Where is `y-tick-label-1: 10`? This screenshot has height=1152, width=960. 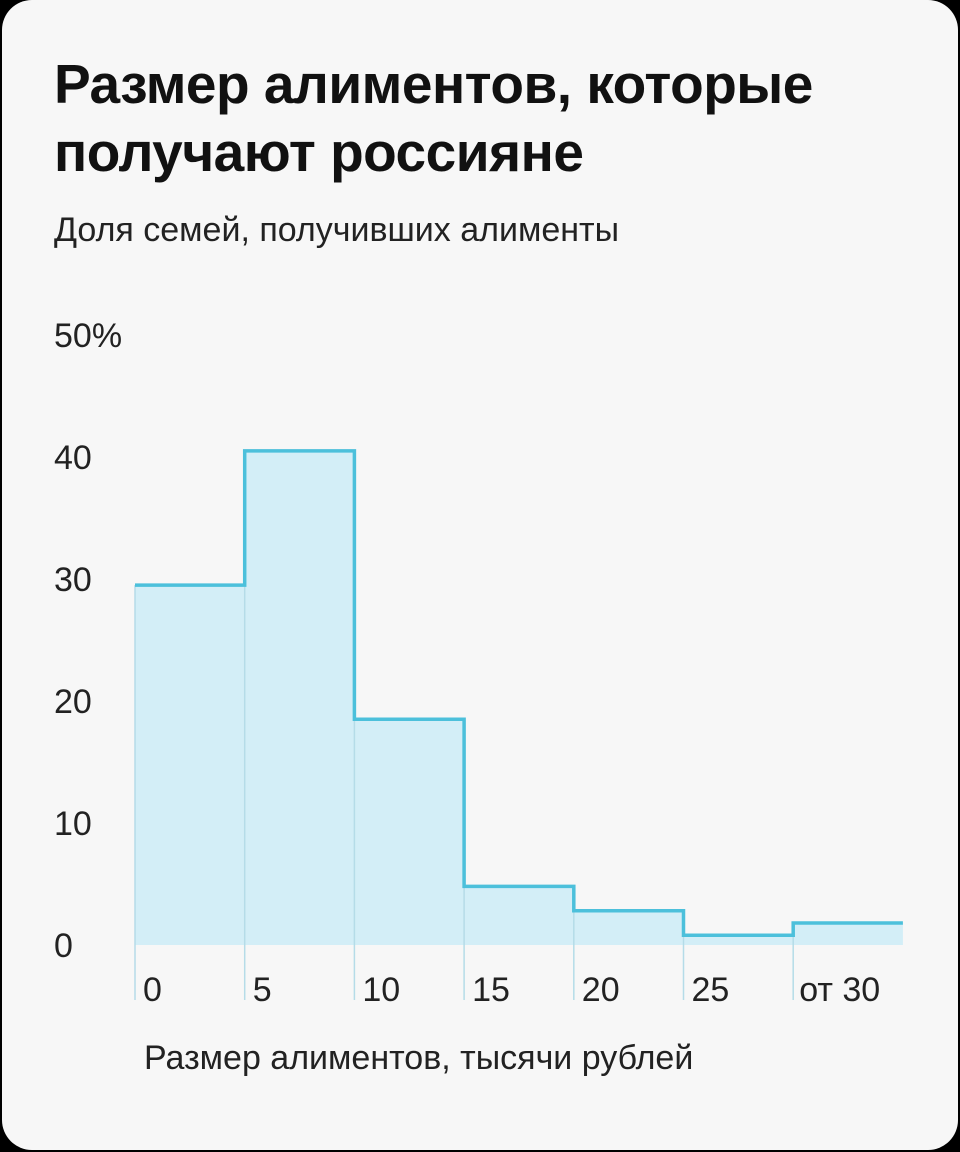
y-tick-label-1: 10 is located at coordinates (73, 824).